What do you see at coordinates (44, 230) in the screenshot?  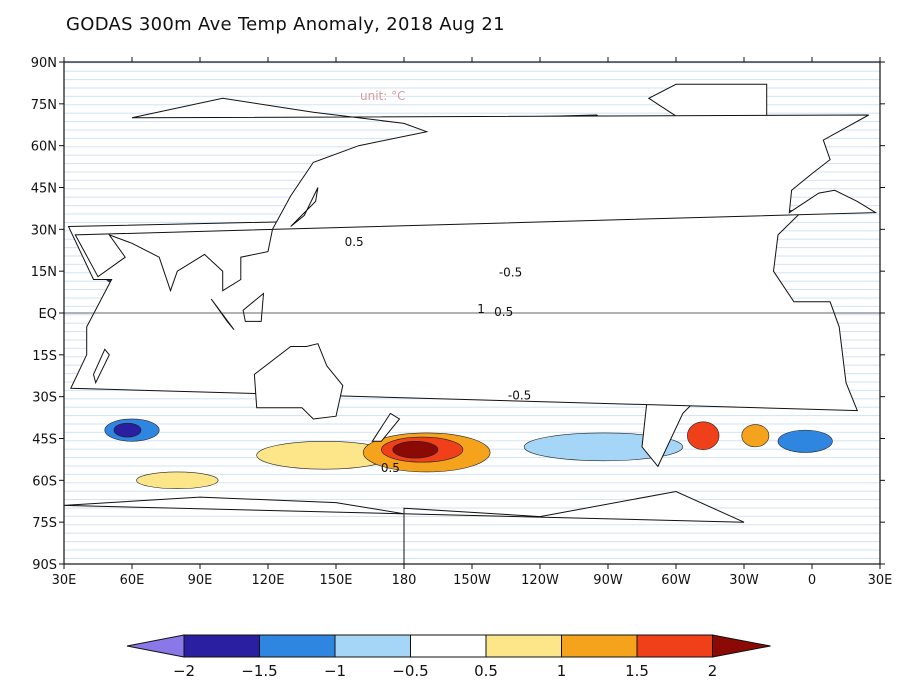 I see `y-tick-label: 30N` at bounding box center [44, 230].